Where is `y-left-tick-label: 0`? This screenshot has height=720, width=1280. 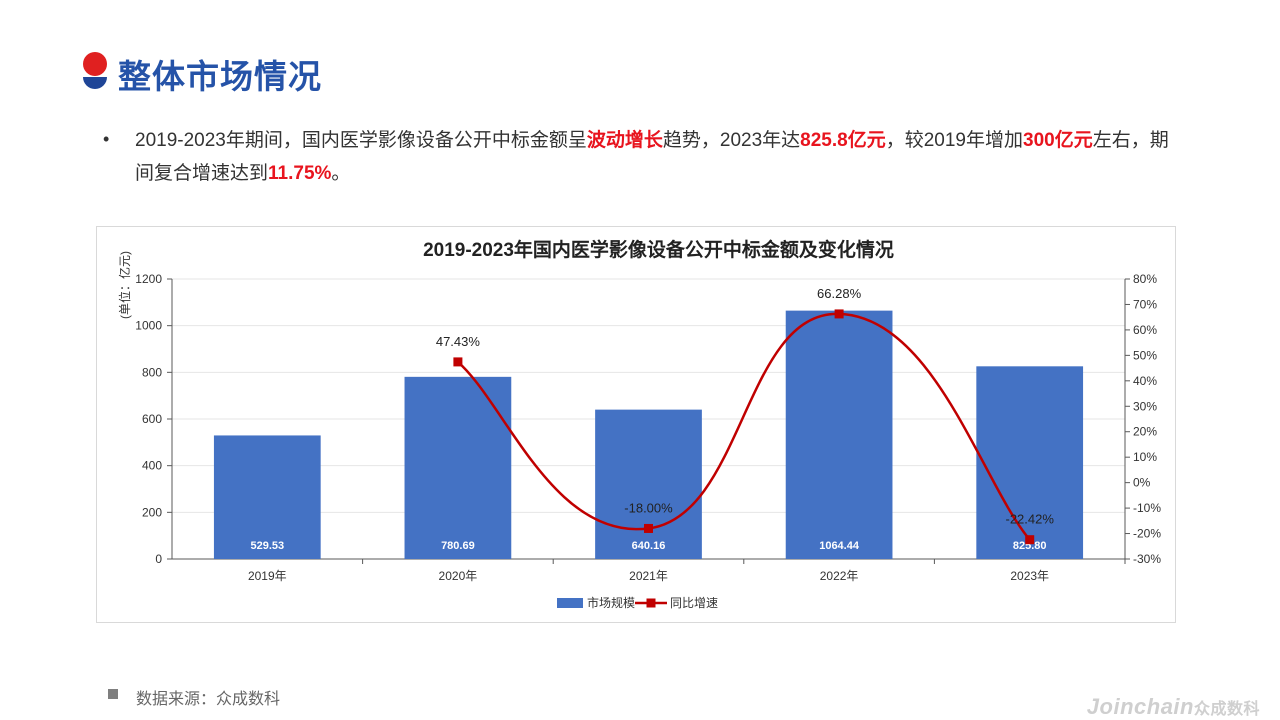 y-left-tick-label: 0 is located at coordinates (158, 559).